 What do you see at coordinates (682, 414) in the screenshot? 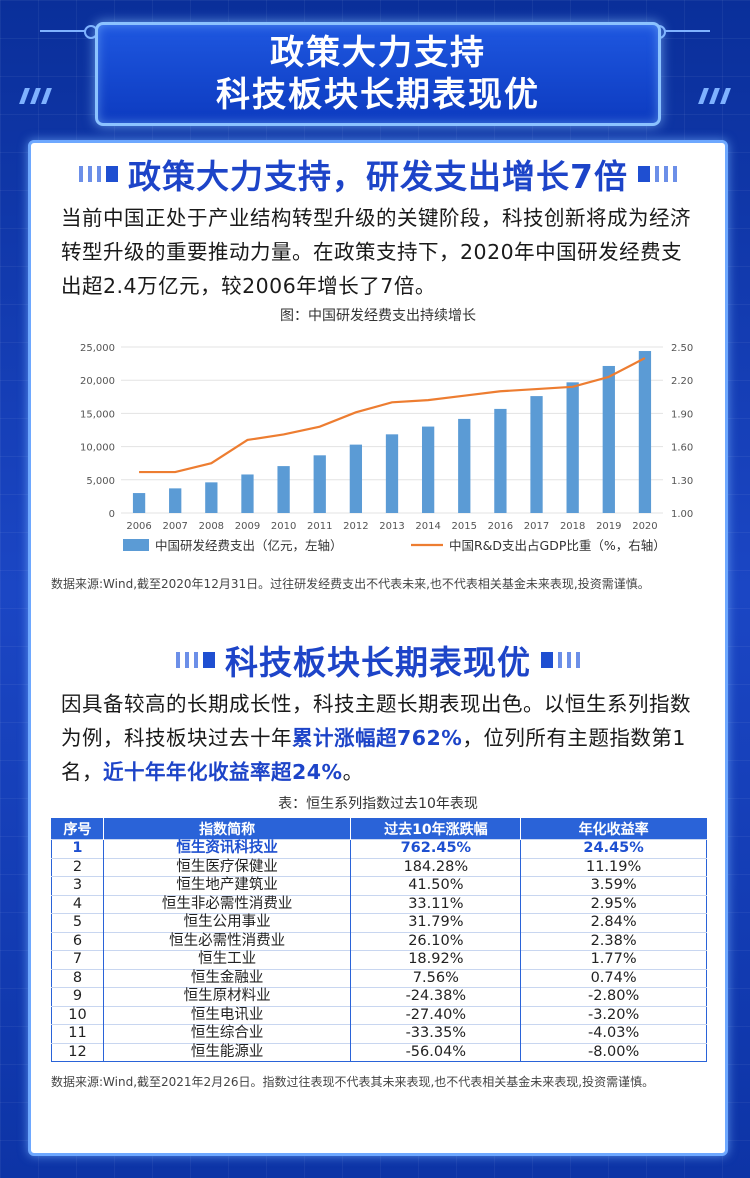
I see `right-axis-tick-label: 1.90` at bounding box center [682, 414].